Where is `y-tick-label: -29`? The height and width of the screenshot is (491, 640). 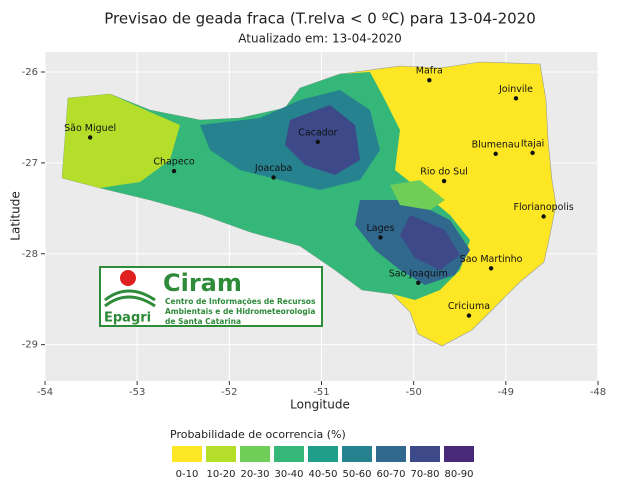 y-tick-label: -29 is located at coordinates (30, 345).